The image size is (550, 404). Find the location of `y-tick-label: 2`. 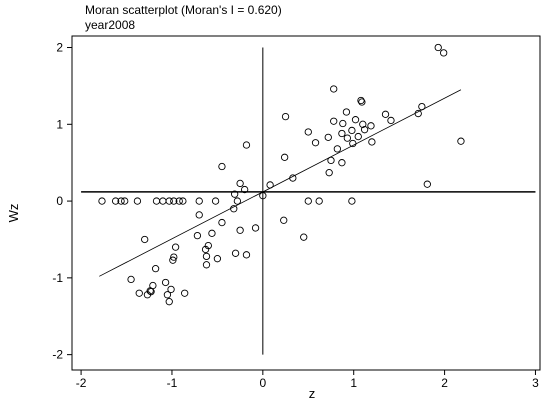

y-tick-label: 2 is located at coordinates (59, 48).